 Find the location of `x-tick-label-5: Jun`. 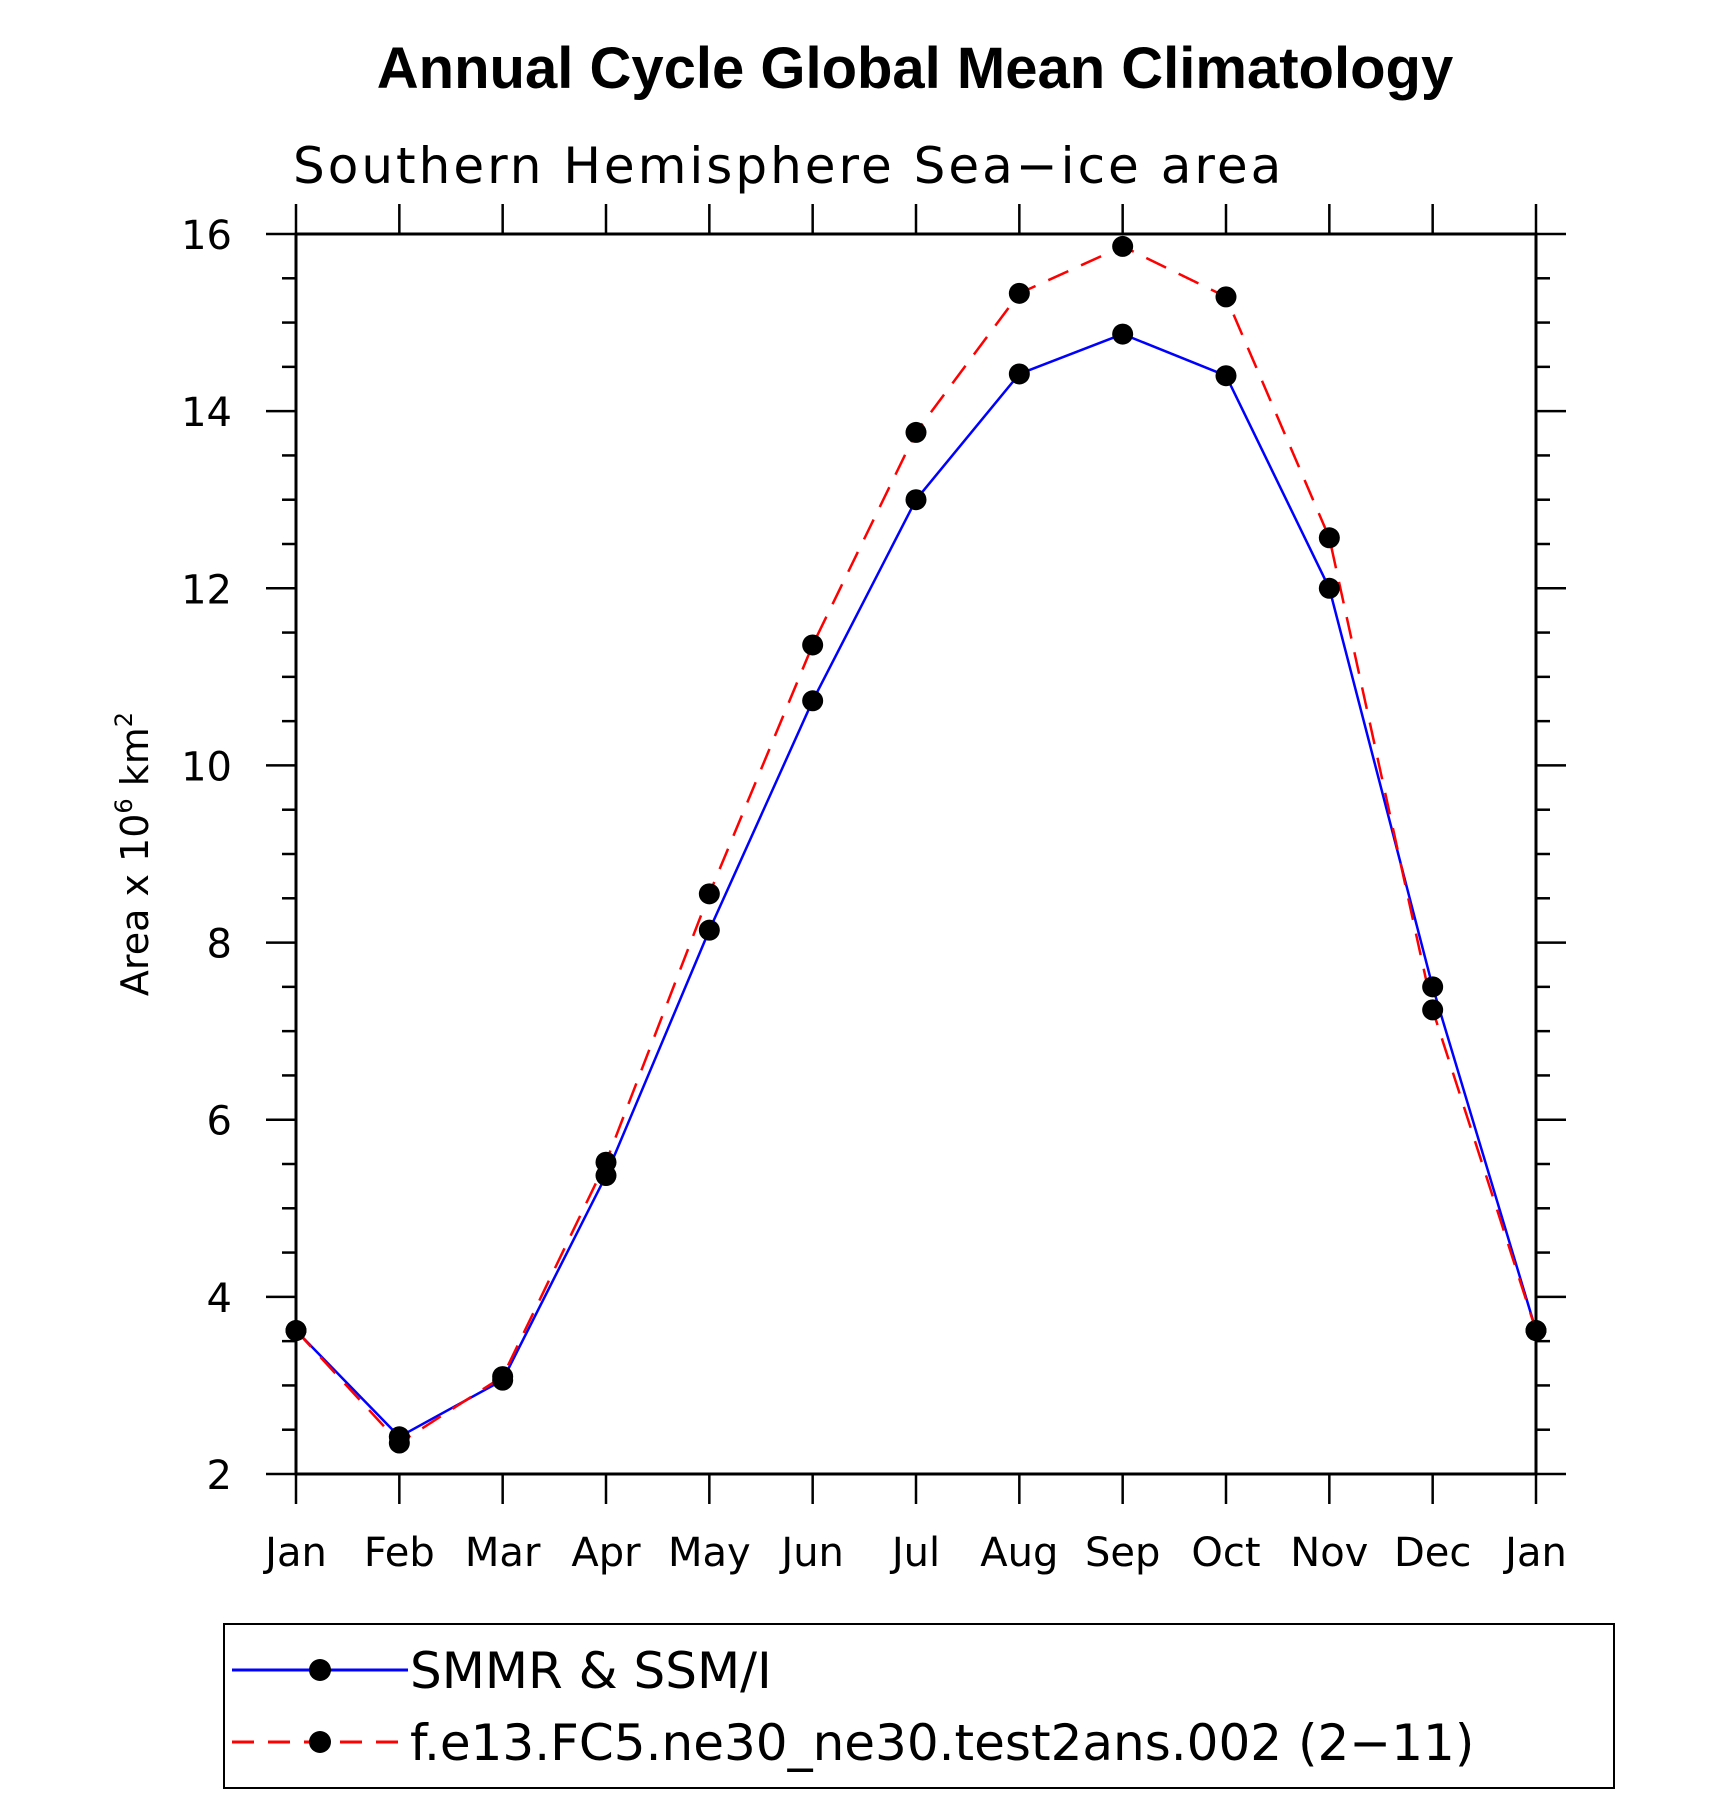

x-tick-label-5: Jun is located at coordinates (811, 1553).